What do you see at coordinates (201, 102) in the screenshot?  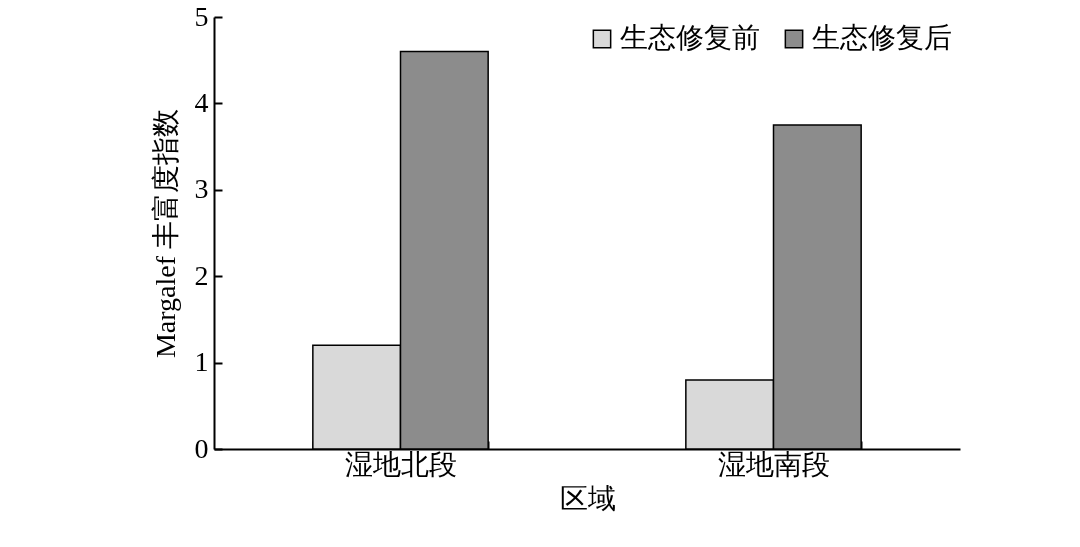 I see `y-tick-label: 4` at bounding box center [201, 102].